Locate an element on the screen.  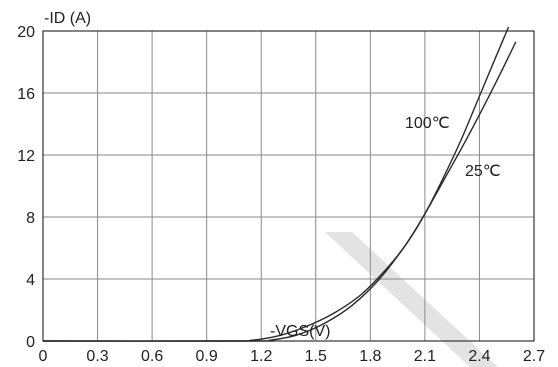
y-tick-label: 8 is located at coordinates (30, 218).